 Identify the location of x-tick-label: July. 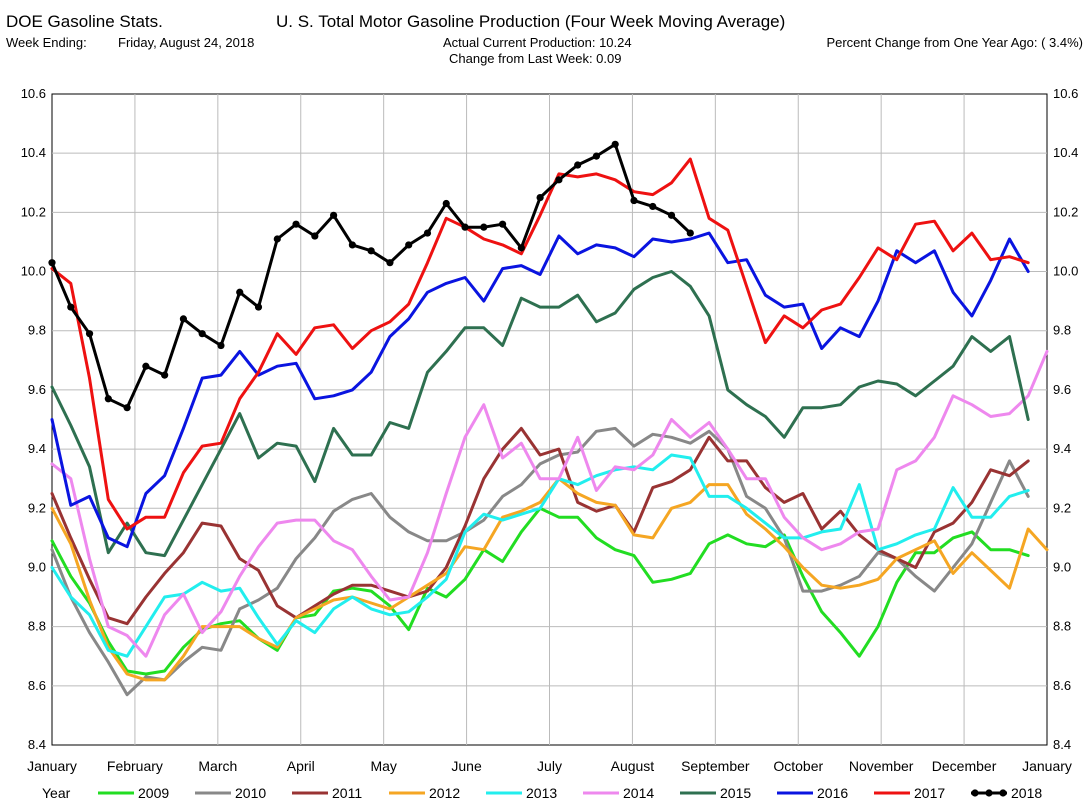
(549, 766).